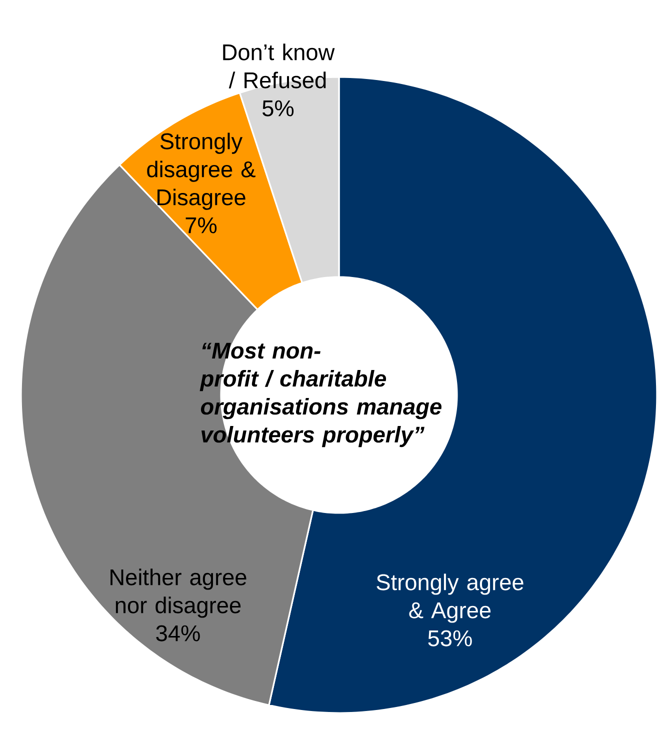 Image resolution: width=659 pixels, height=731 pixels. Describe the element at coordinates (178, 593) in the screenshot. I see `slice-label: Neither agree nor disagree` at that location.